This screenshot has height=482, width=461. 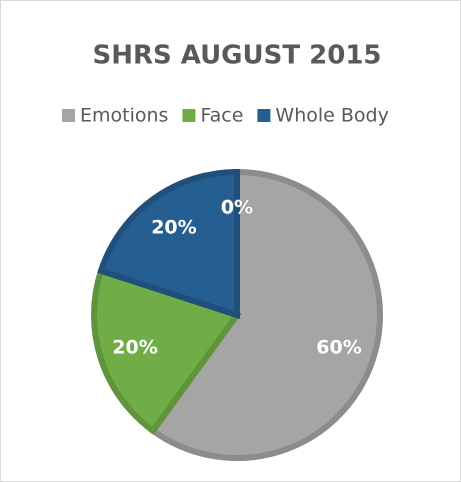 What do you see at coordinates (124, 116) in the screenshot?
I see `legend-label: Emotions` at bounding box center [124, 116].